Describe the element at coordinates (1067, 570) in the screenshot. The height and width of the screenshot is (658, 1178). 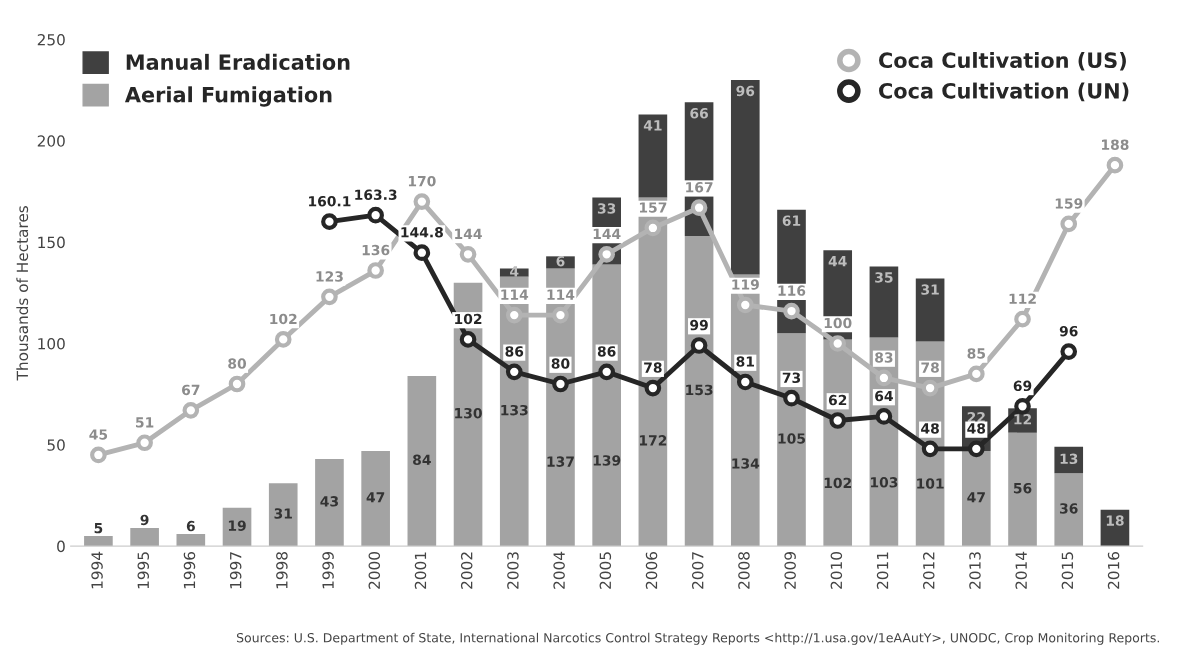
I see `x-tick-label: 2015` at that location.